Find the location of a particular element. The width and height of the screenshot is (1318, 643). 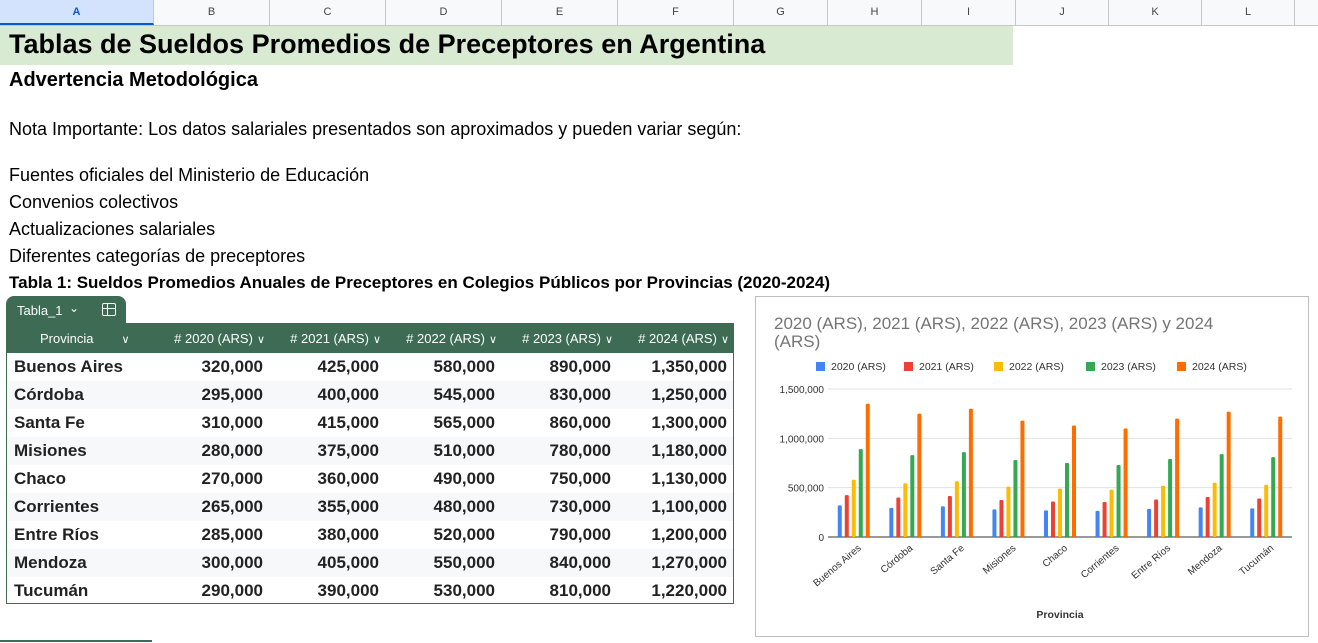

salary-cell: 580,000 is located at coordinates (464, 366).